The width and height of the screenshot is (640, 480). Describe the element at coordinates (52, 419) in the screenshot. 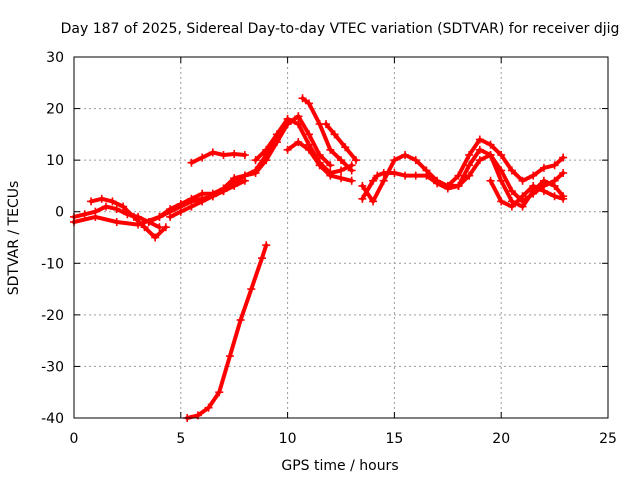

I see `y-tick-label: -40` at that location.